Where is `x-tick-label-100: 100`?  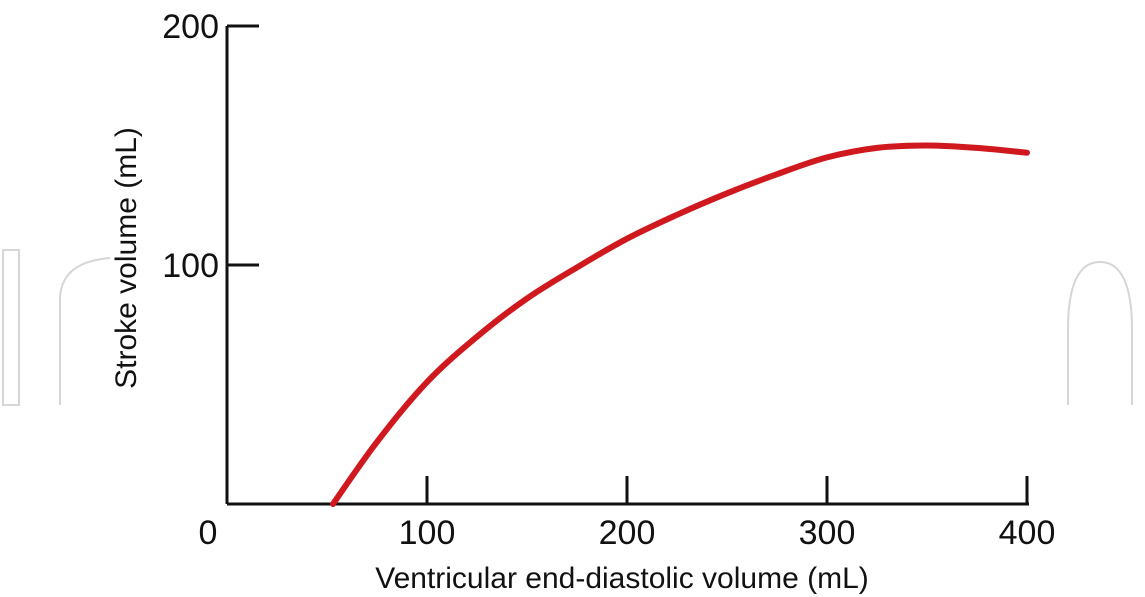
x-tick-label-100: 100 is located at coordinates (427, 533).